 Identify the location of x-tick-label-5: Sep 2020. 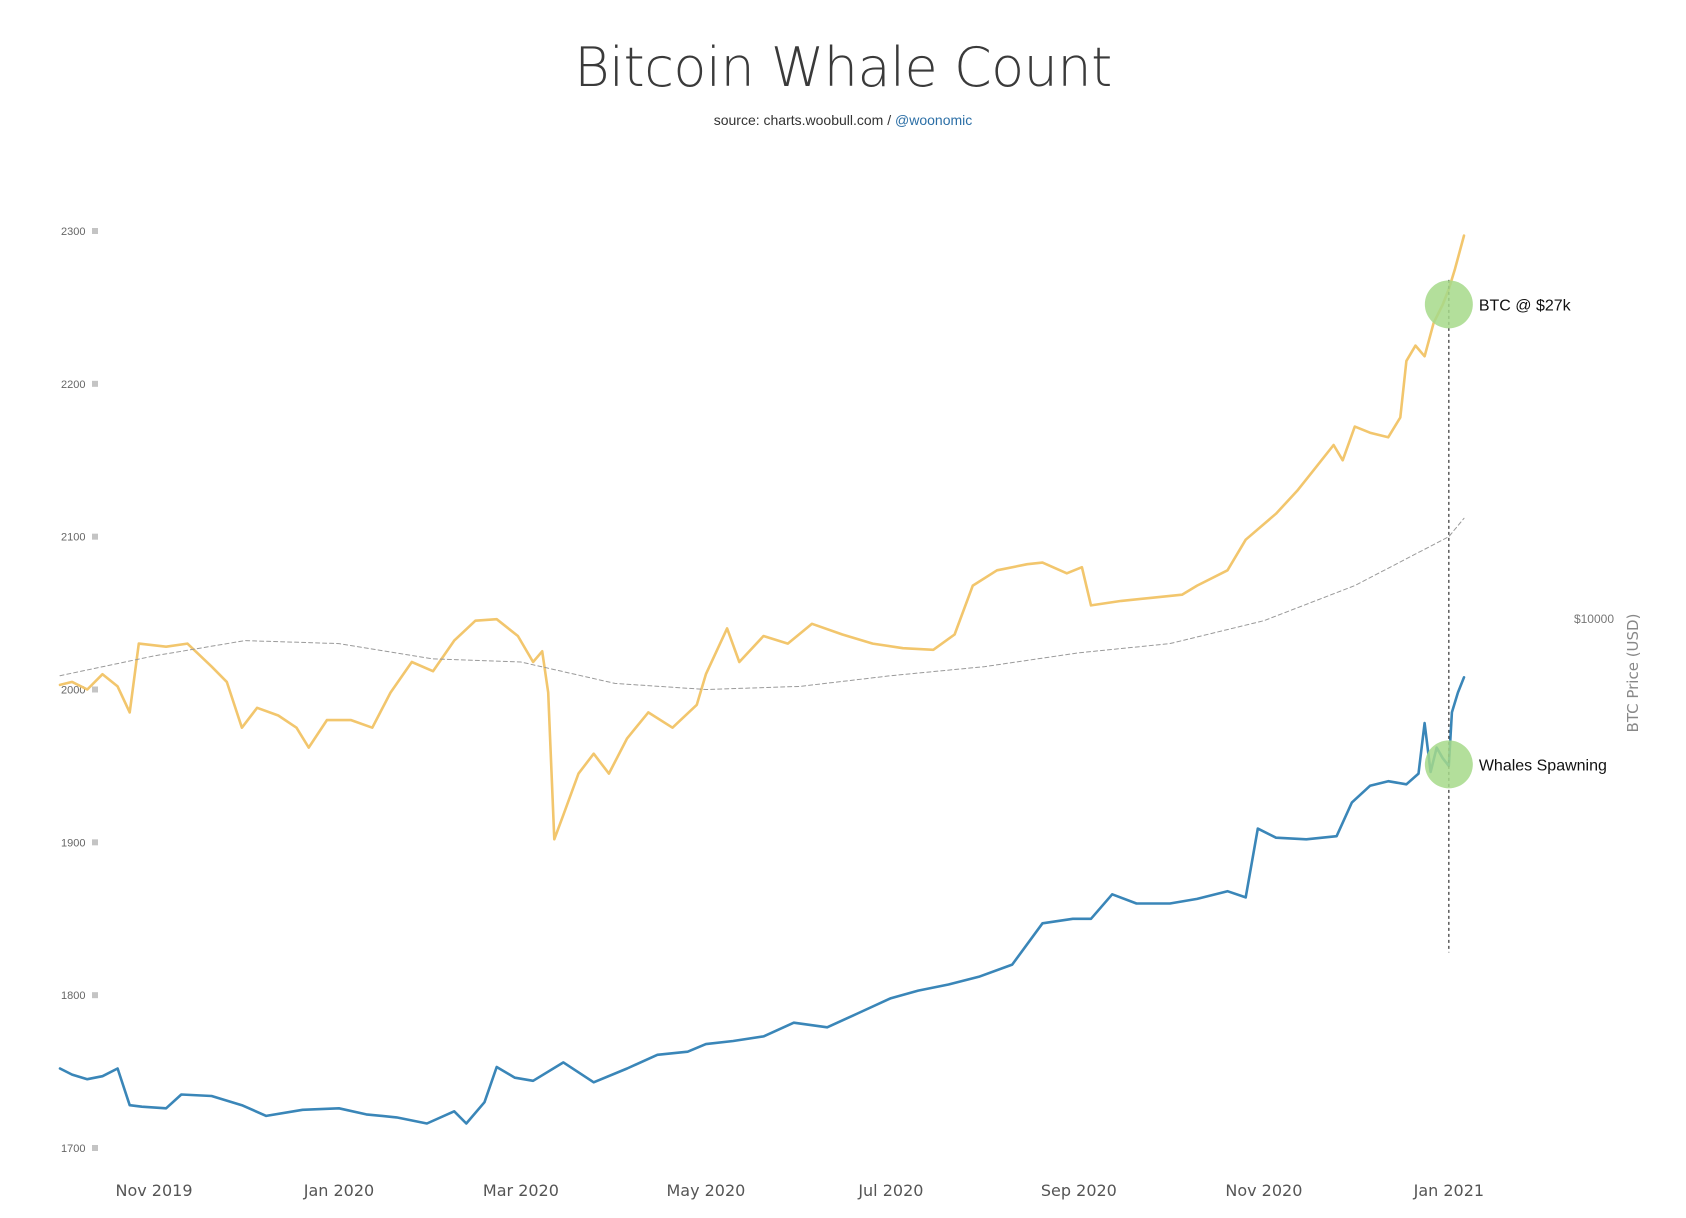
(1079, 1190).